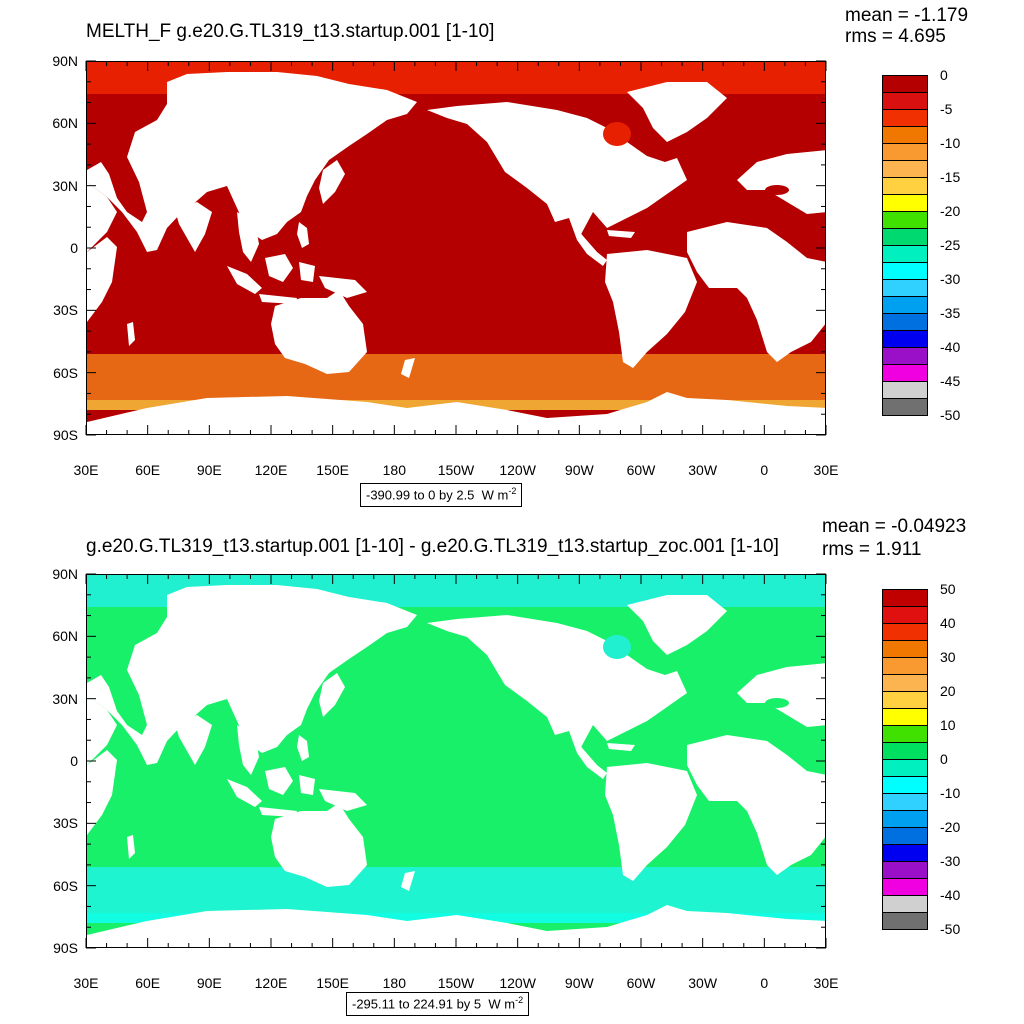 Image resolution: width=1024 pixels, height=1024 pixels. Describe the element at coordinates (65, 61) in the screenshot. I see `lat-label: 90N` at that location.